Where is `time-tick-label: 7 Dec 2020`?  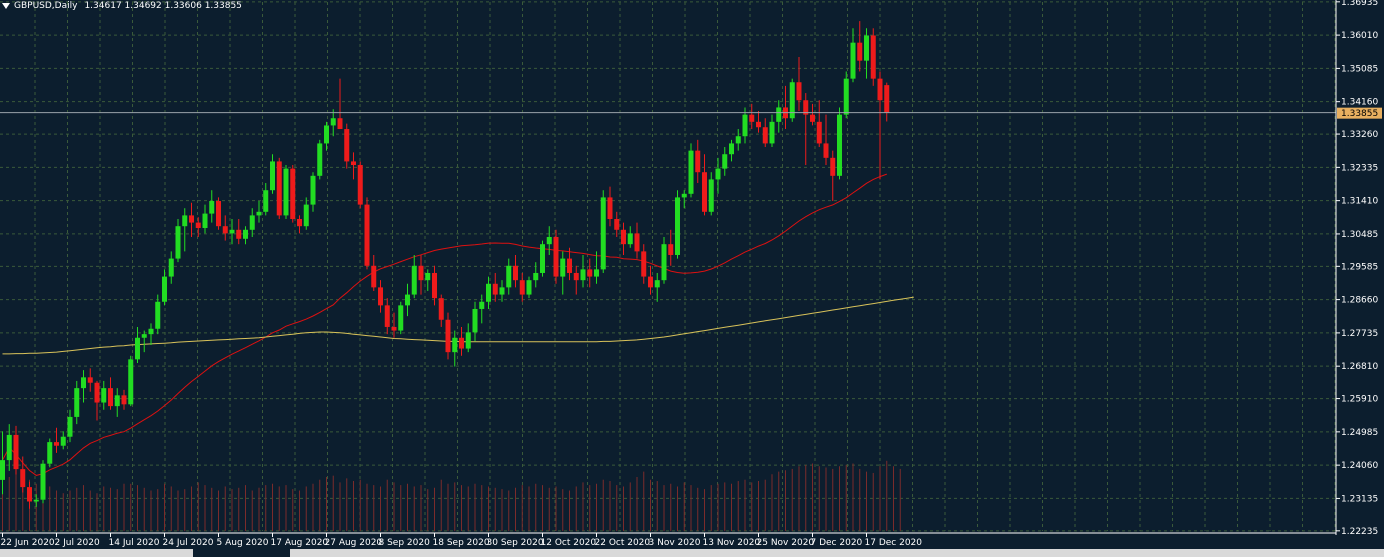 time-tick-label: 7 Dec 2020 is located at coordinates (837, 543).